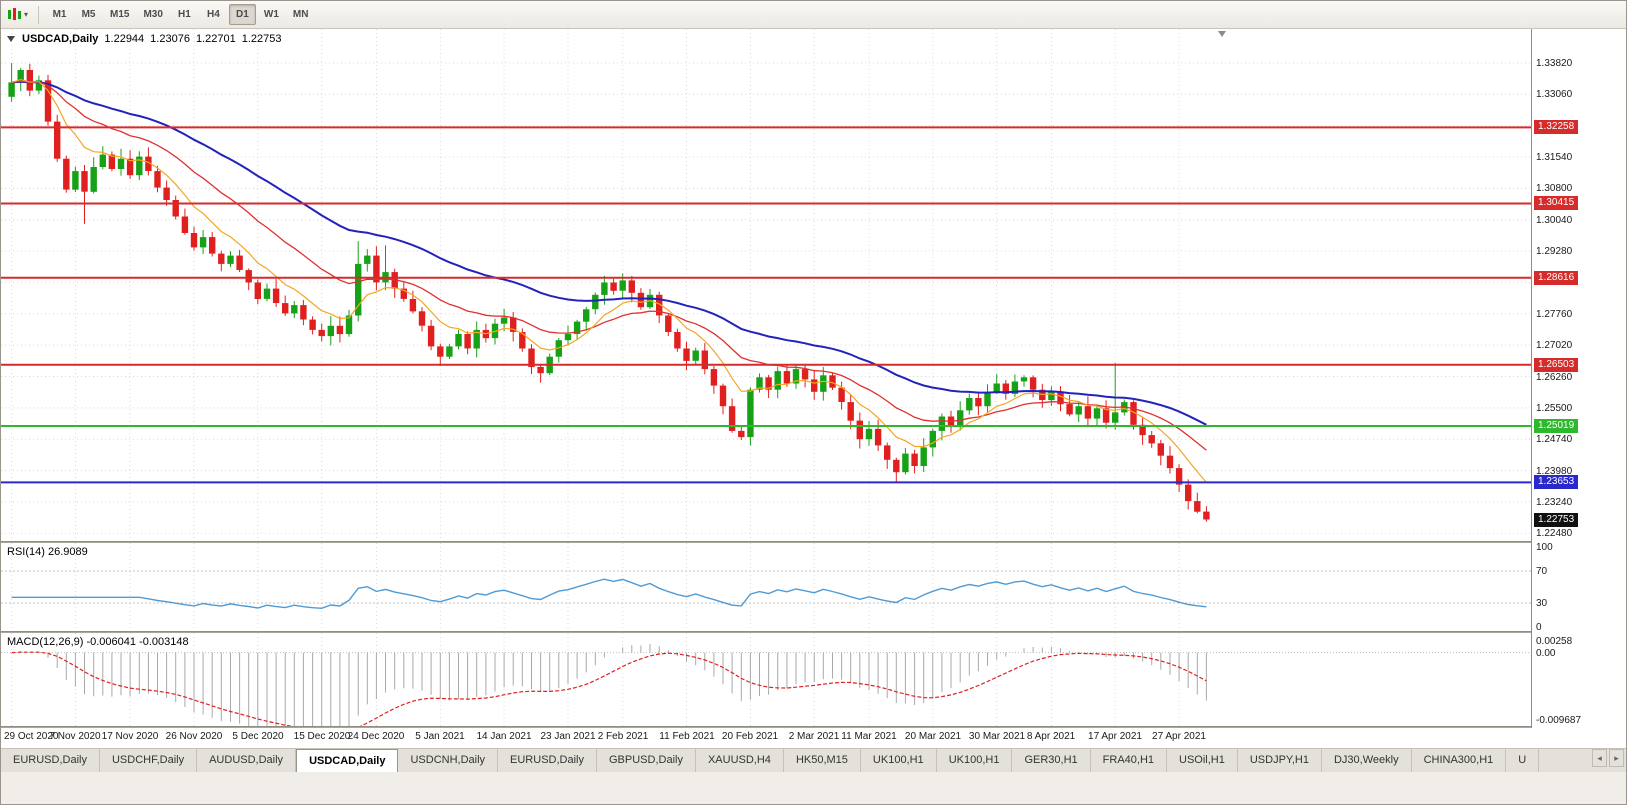 The height and width of the screenshot is (805, 1627). What do you see at coordinates (124, 39) in the screenshot?
I see `quote-open: 1.22944` at bounding box center [124, 39].